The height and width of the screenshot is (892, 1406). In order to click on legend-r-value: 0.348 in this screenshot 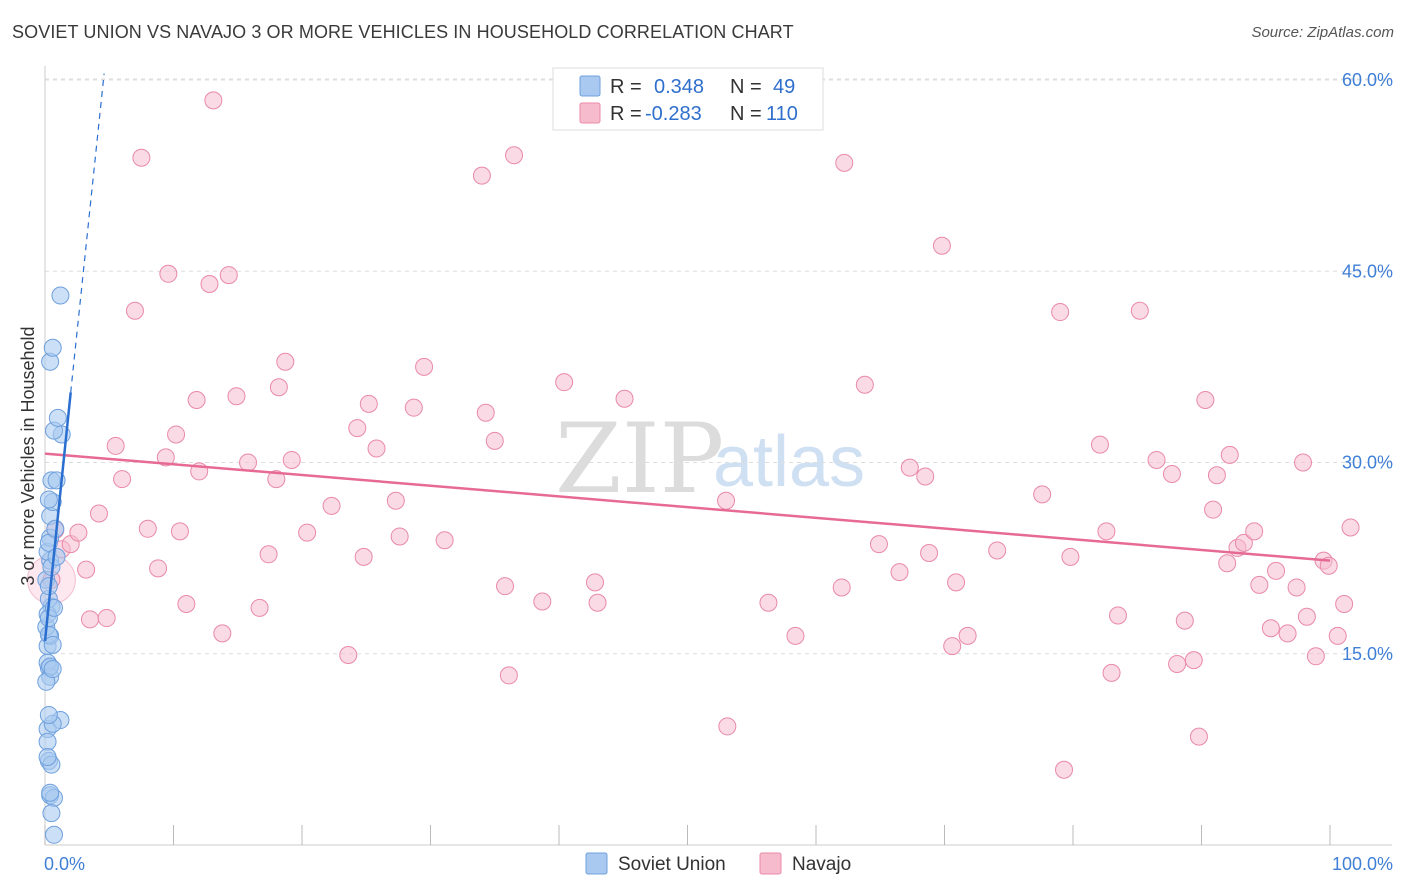, I will do `click(679, 87)`.